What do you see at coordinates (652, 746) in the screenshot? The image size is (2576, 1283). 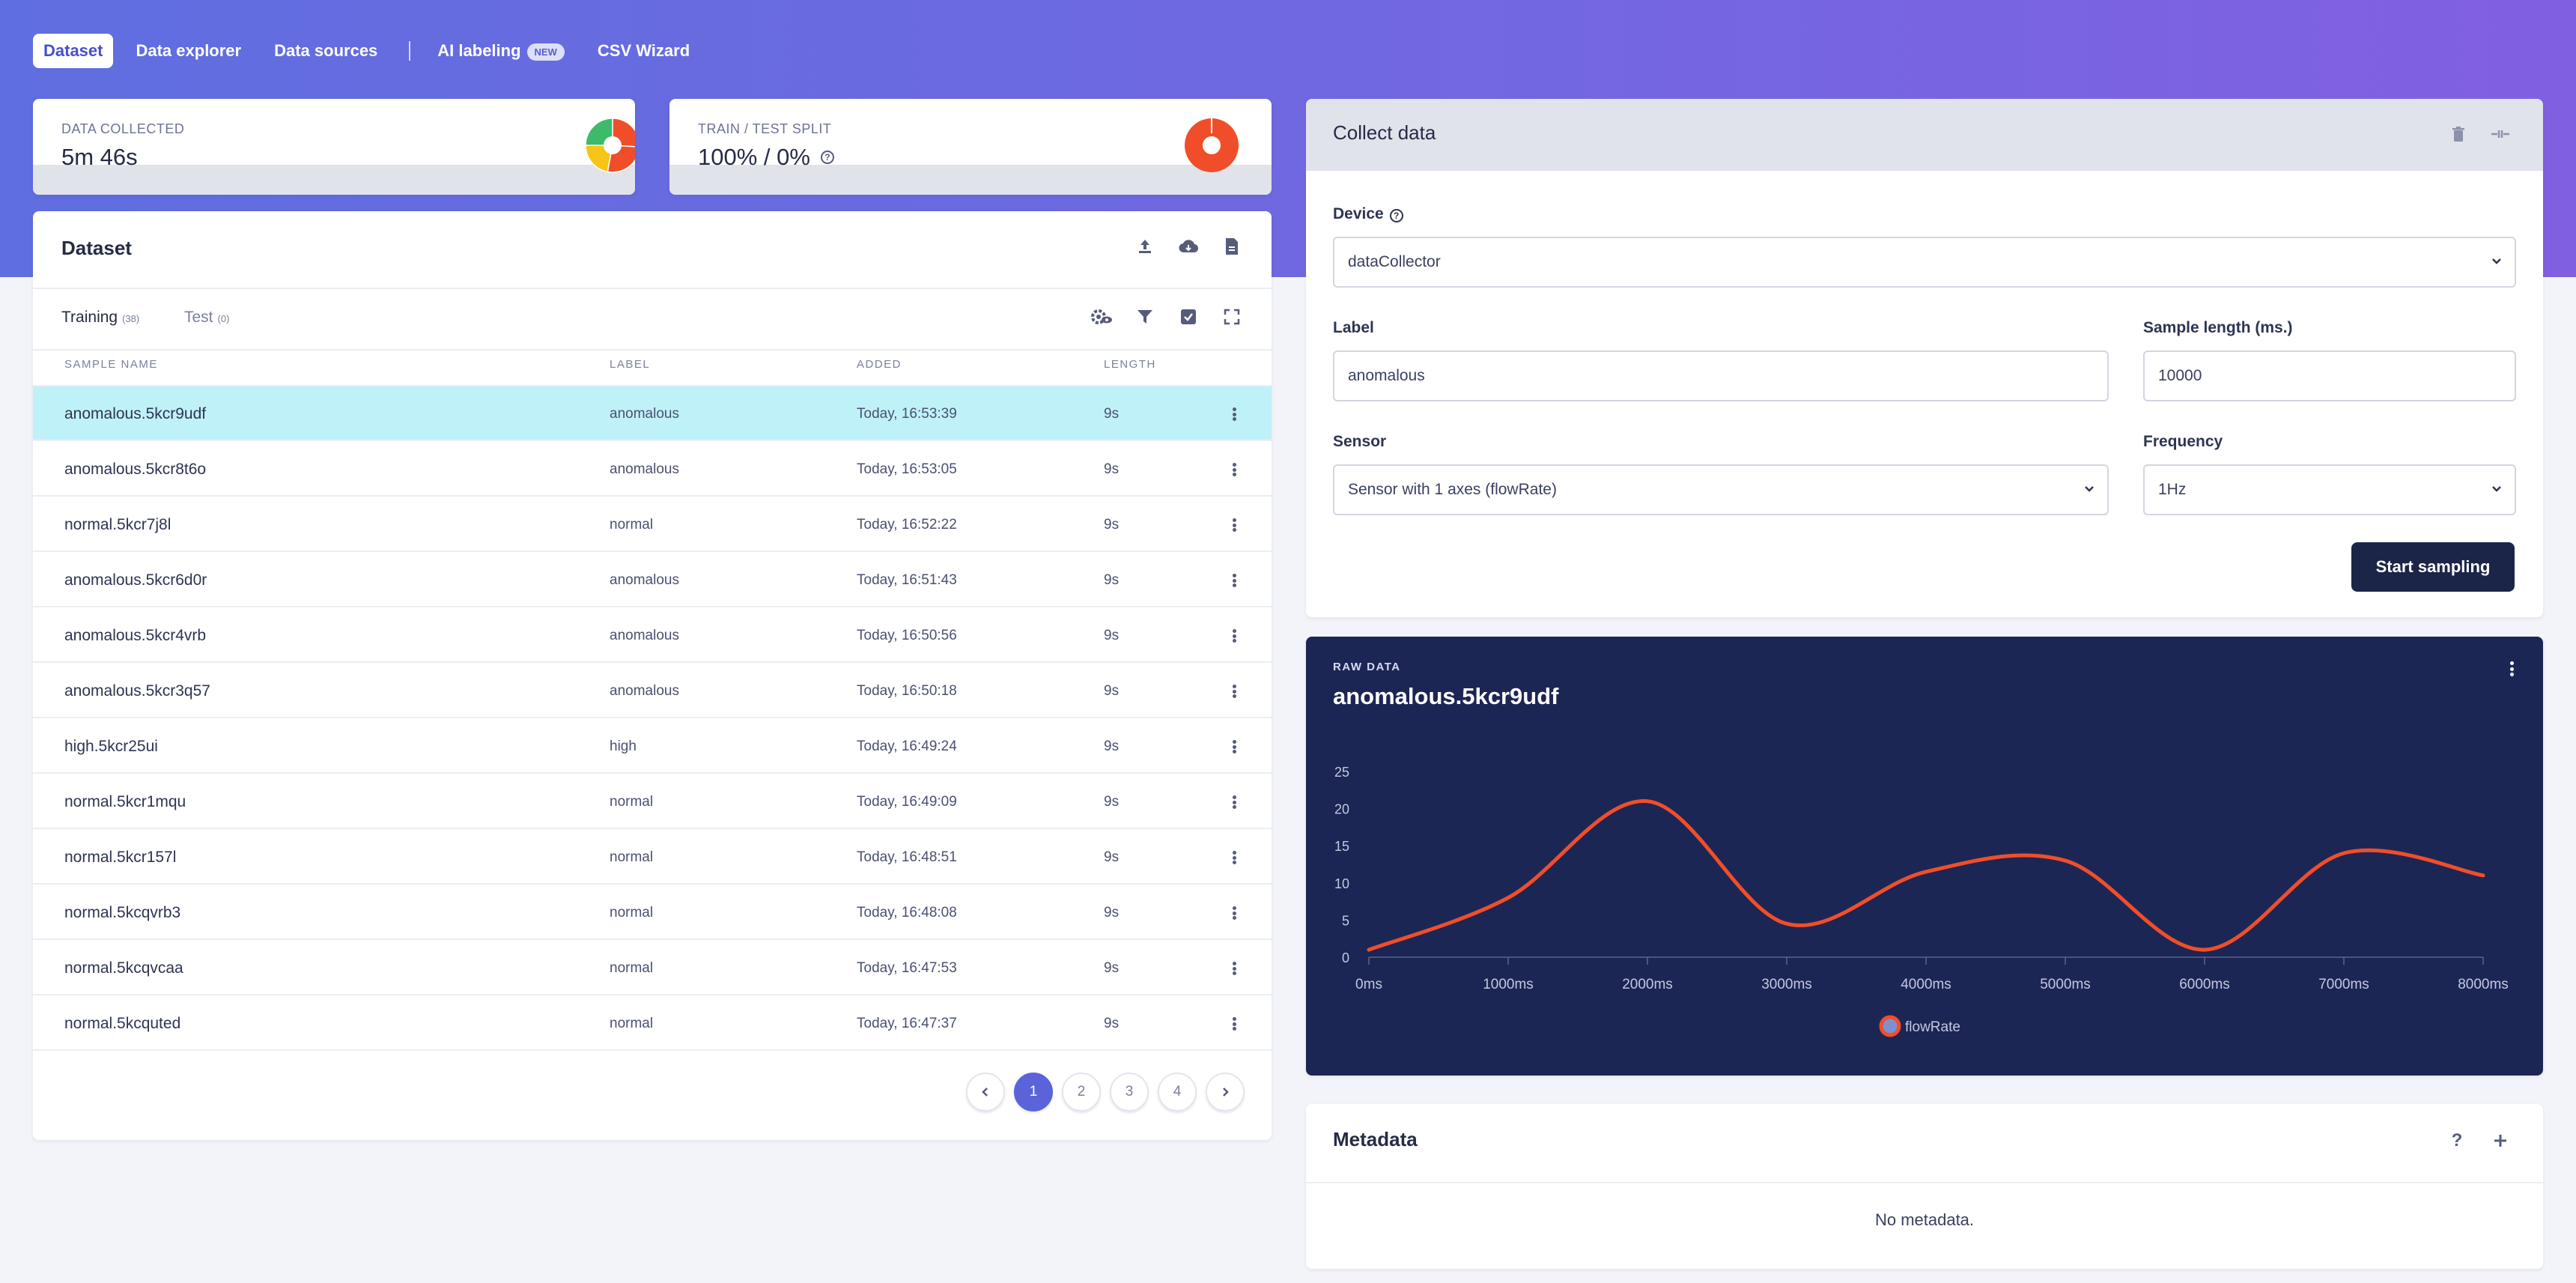 I see `table-row: high.5kcr25ui high Today, 16:49:24 9s` at bounding box center [652, 746].